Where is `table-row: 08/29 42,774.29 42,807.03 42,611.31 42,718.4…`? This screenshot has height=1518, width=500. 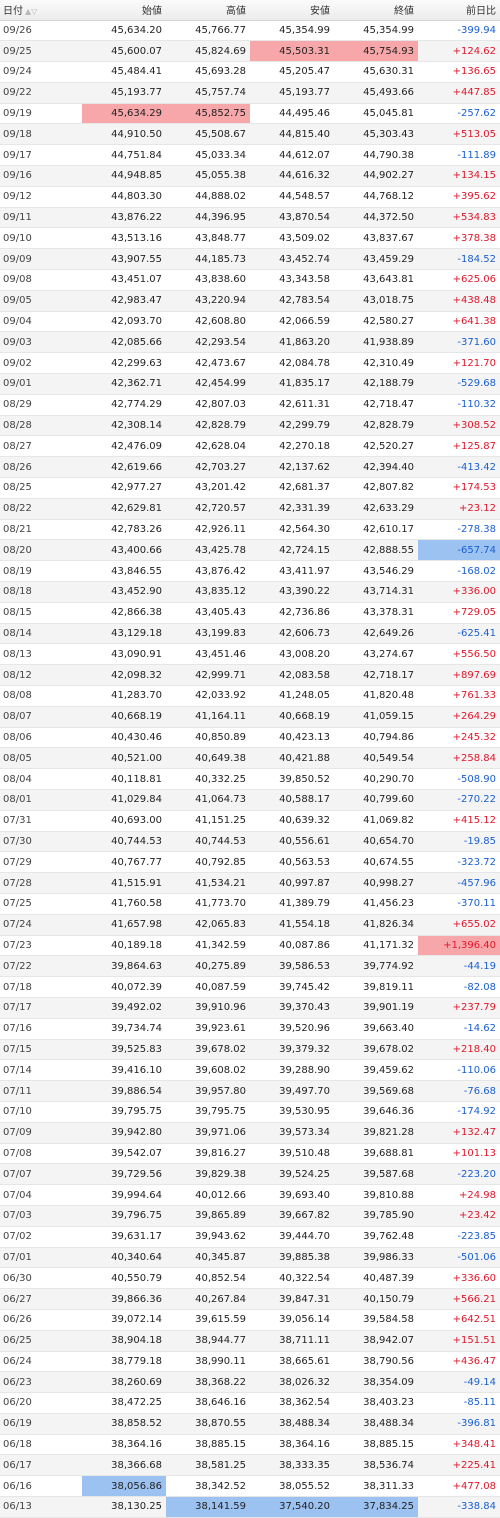 table-row: 08/29 42,774.29 42,807.03 42,611.31 42,718.4… is located at coordinates (250, 405).